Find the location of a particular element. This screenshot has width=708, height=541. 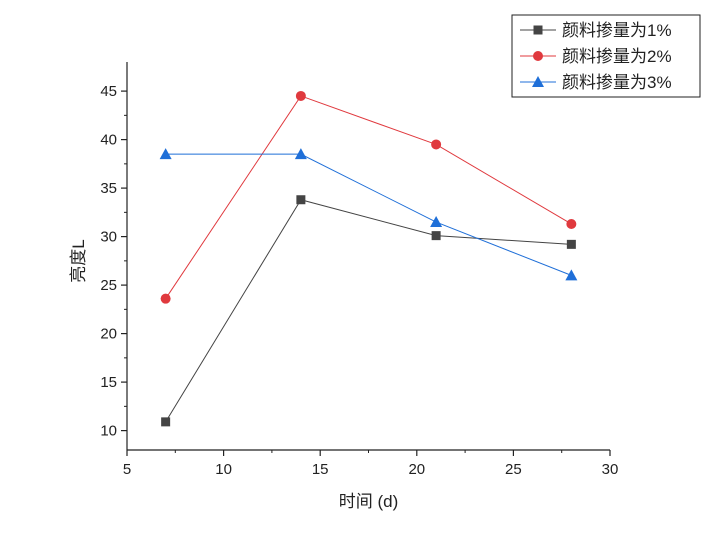

legend-label-3: 颜料掺量为3% is located at coordinates (617, 82).